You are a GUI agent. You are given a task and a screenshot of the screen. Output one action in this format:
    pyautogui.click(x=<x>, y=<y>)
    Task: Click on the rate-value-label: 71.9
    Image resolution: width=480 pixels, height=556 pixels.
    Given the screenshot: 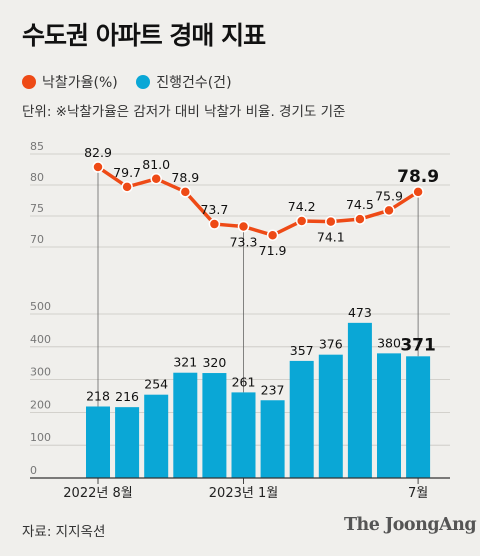 What is the action you would take?
    pyautogui.click(x=273, y=250)
    